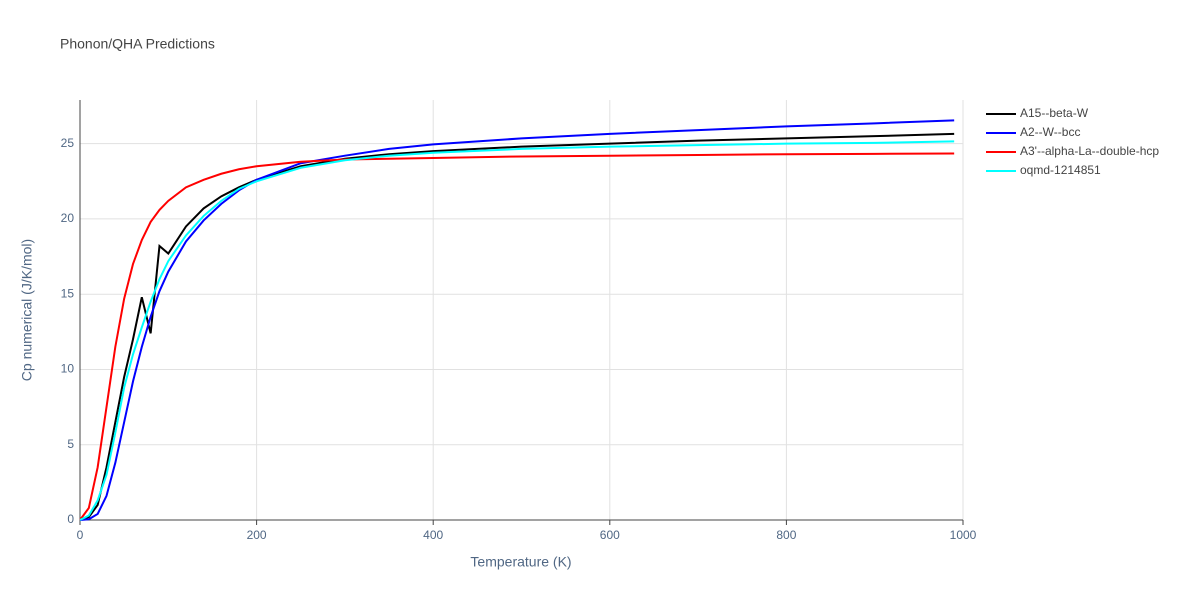 This screenshot has height=600, width=1200. I want to click on legend-label: A15--beta-W, so click(1054, 113).